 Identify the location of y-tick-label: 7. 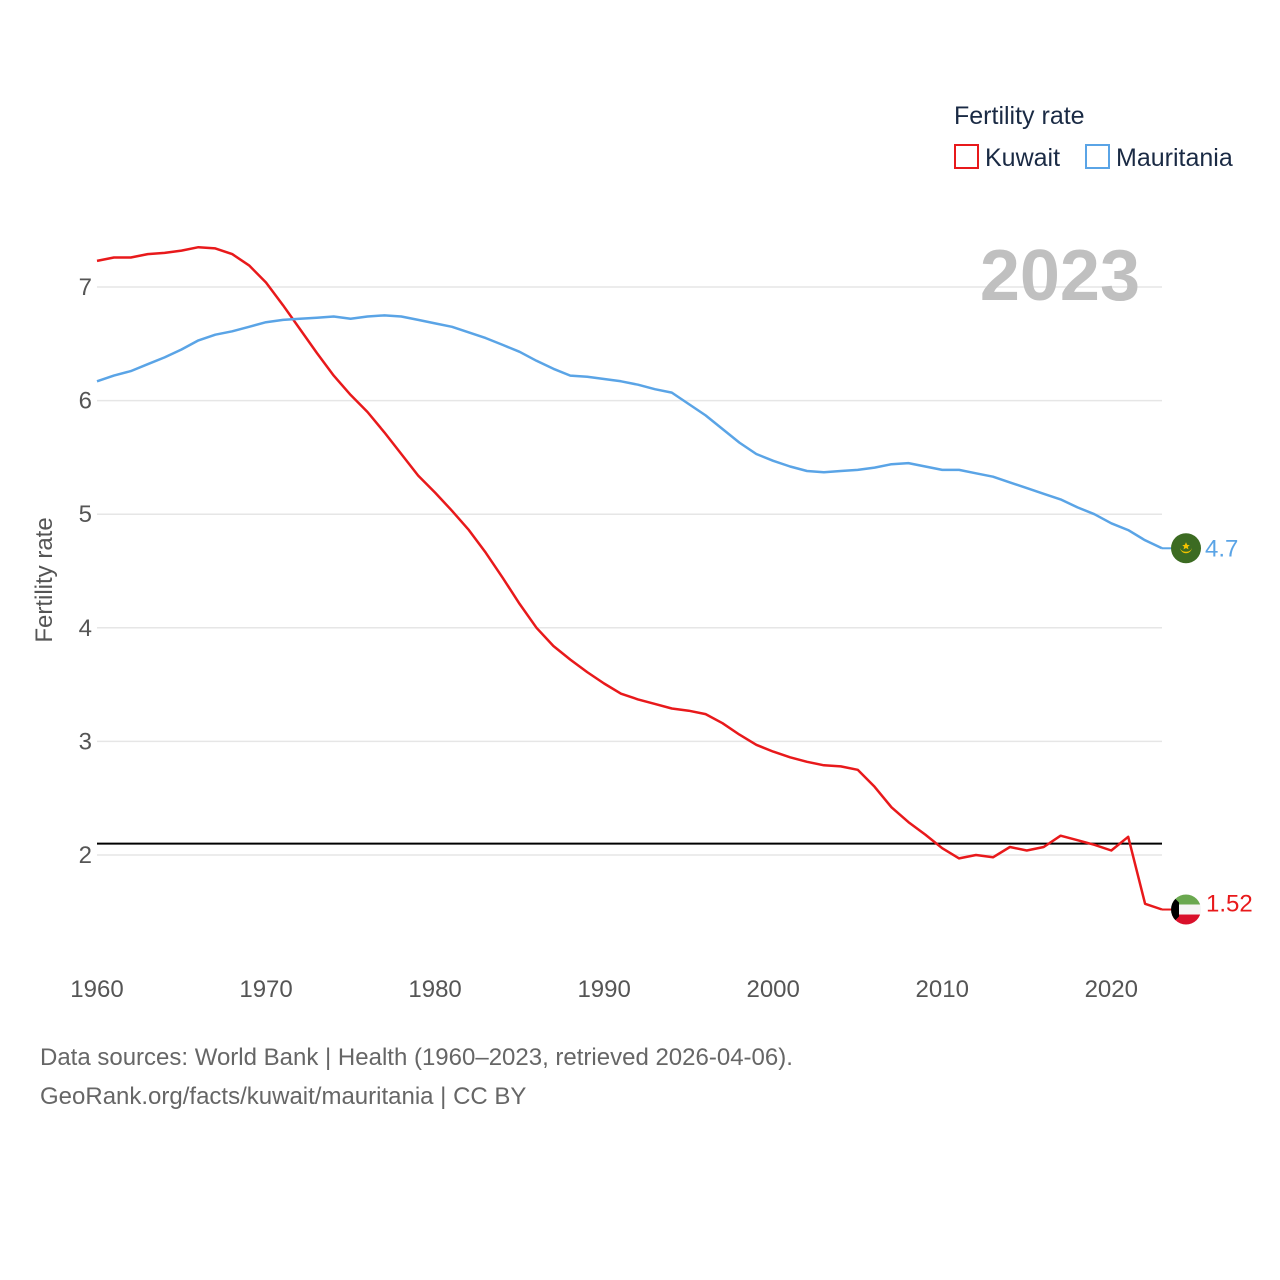
(85, 287).